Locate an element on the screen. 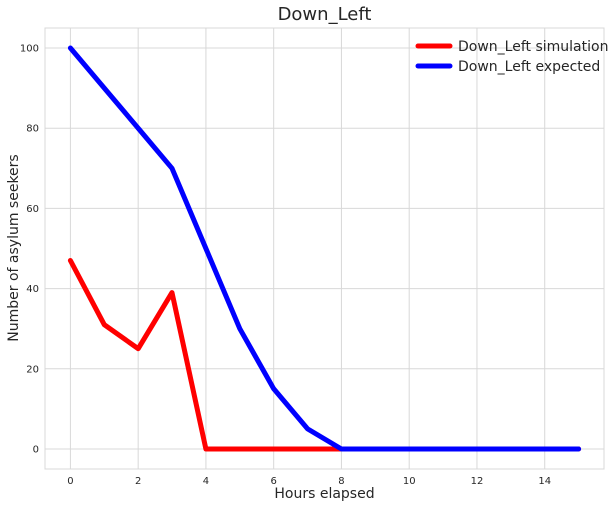  chart-title: Down_Left is located at coordinates (325, 14).